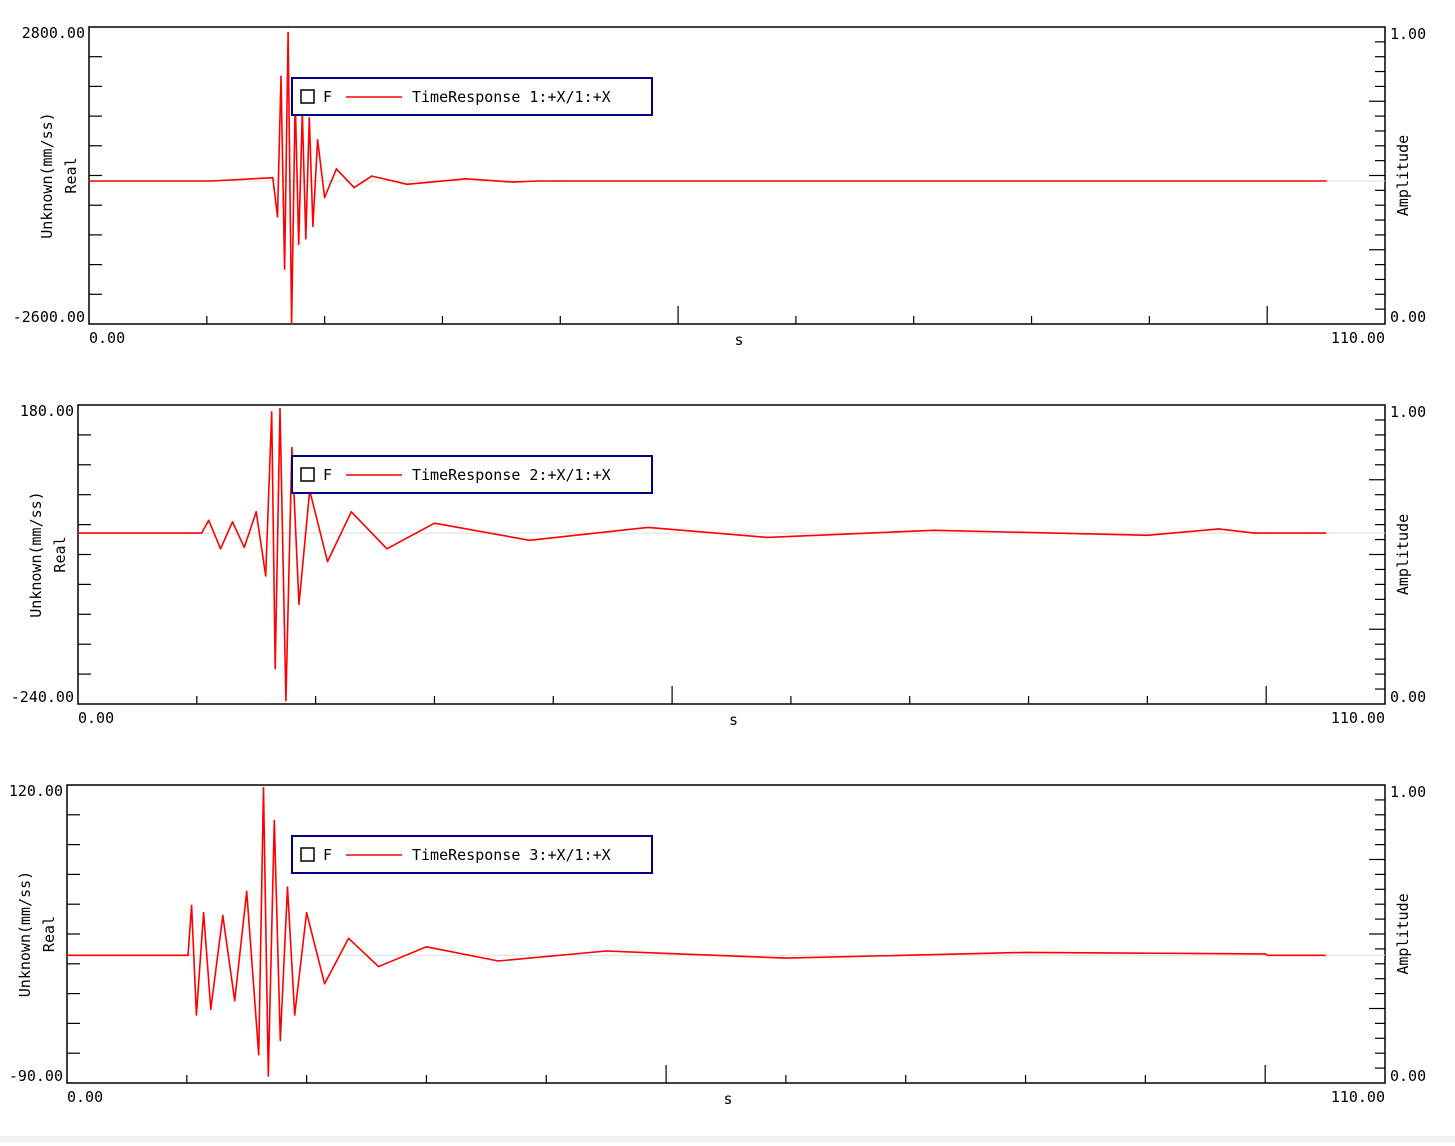  I want to click on legend-series-label: TimeResponse 2:+X/1:+X, so click(511, 475).